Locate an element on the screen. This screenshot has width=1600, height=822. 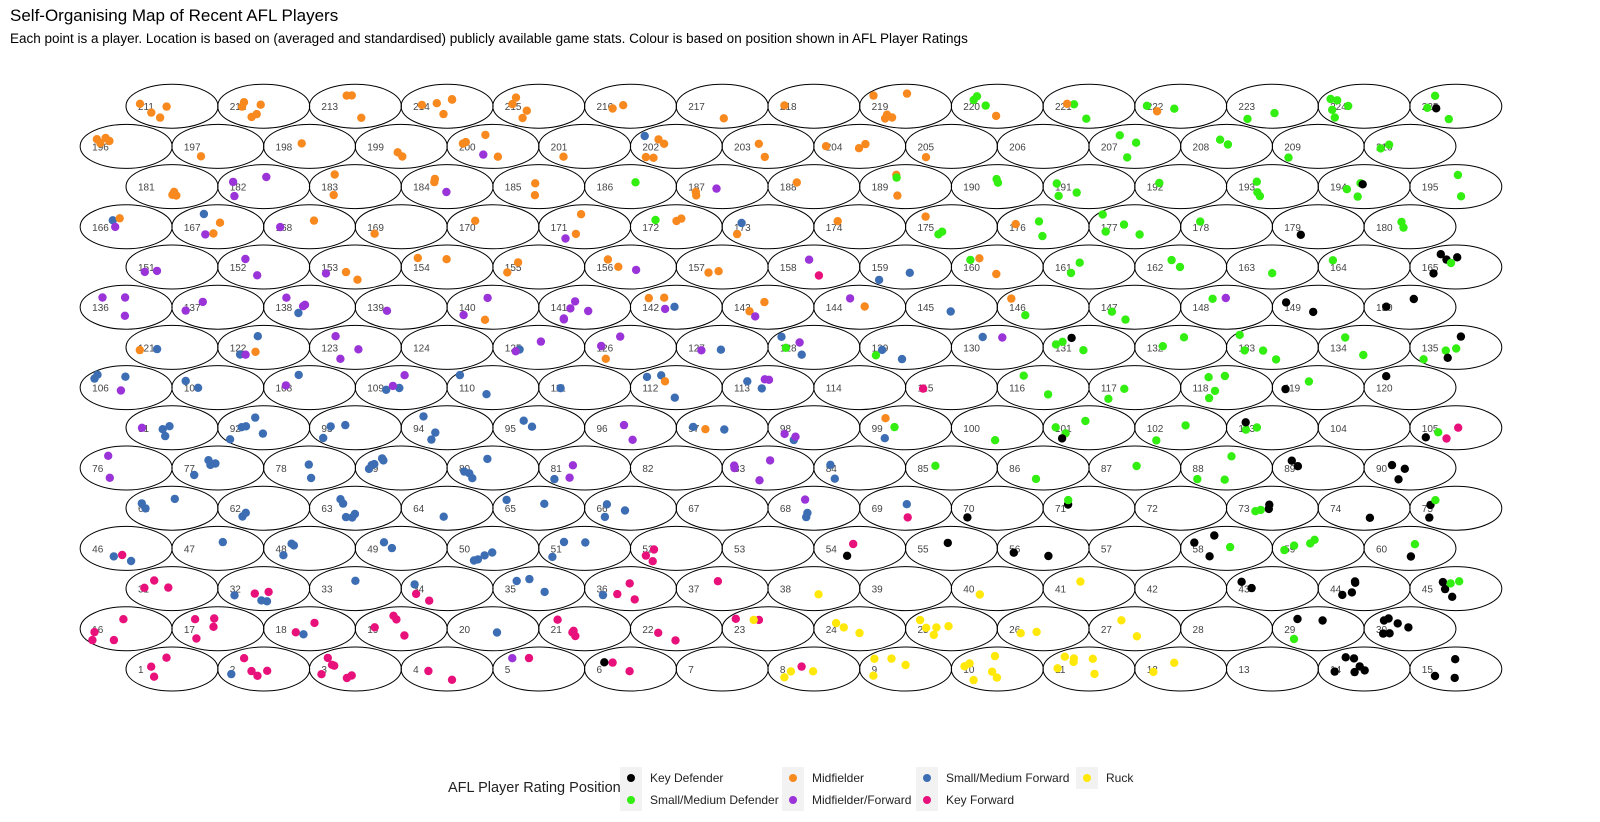
cell-label: 41 is located at coordinates (1061, 590).